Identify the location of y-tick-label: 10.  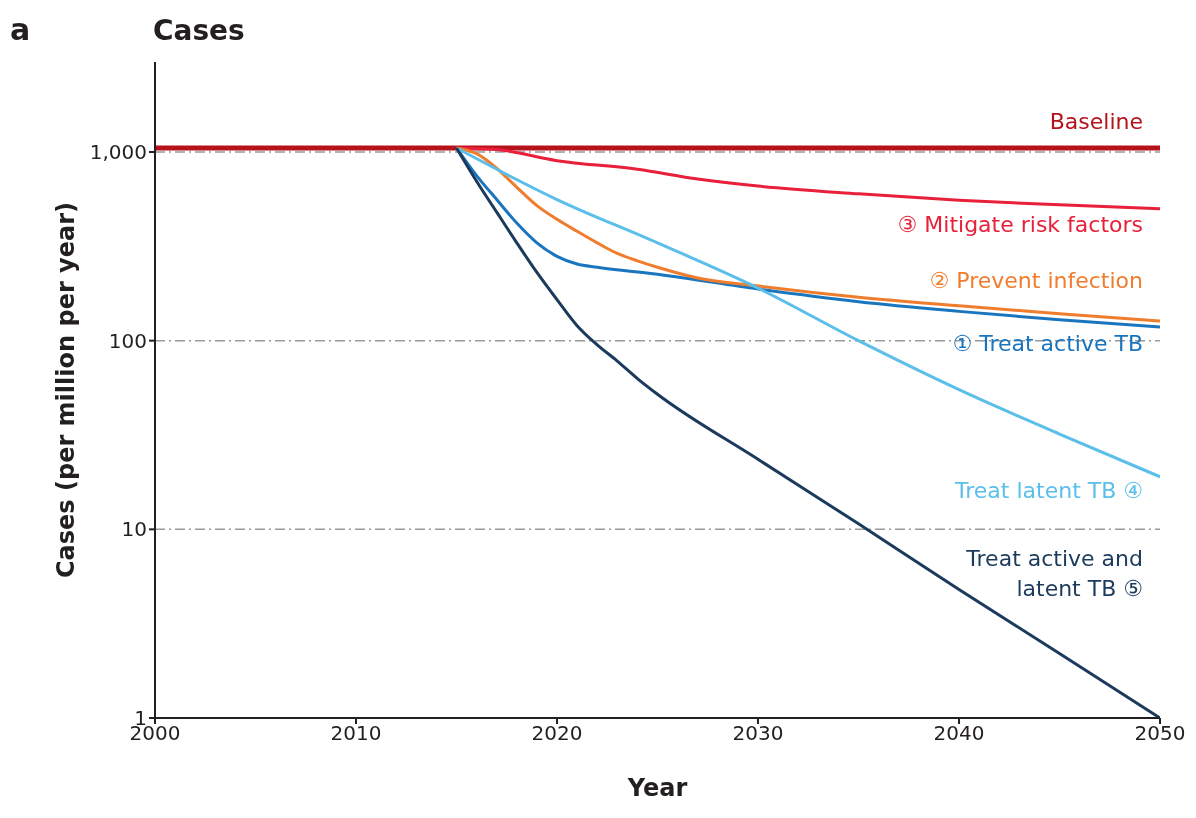
(134, 529).